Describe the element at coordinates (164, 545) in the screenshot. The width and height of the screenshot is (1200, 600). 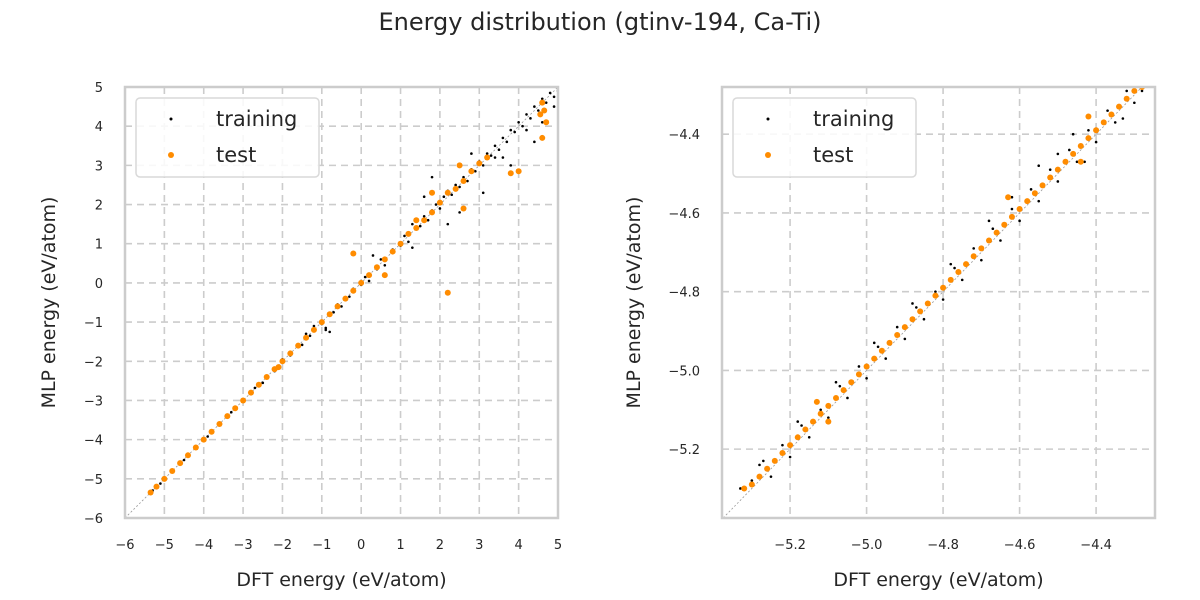
I see `x-tick-label: −5` at that location.